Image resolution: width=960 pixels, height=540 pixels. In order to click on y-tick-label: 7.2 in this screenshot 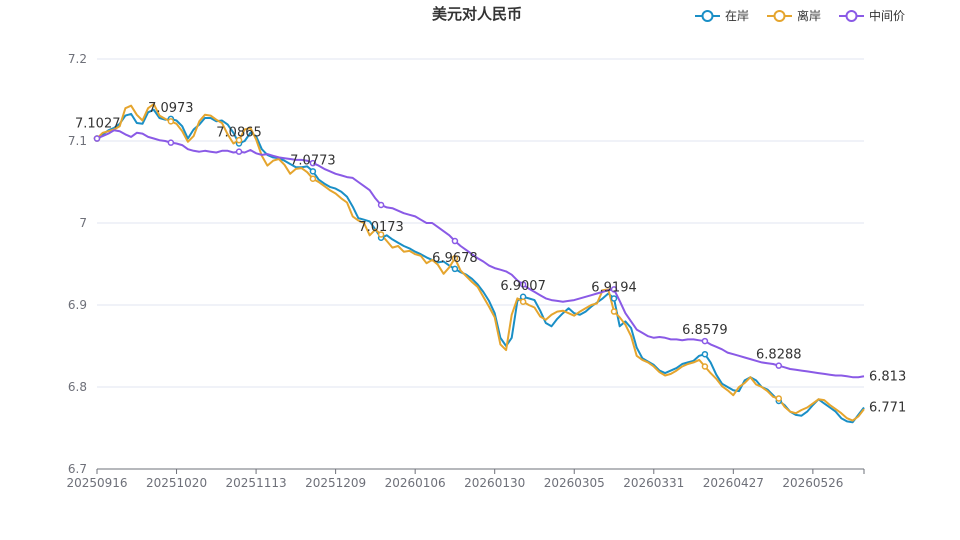, I will do `click(77, 59)`.